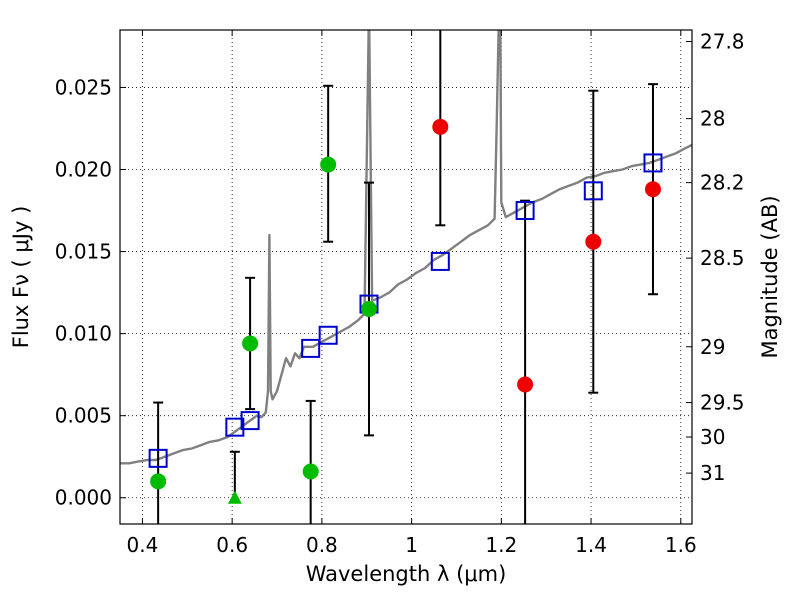 This screenshot has width=800, height=600. I want to click on y2-tick-label: 31, so click(712, 473).